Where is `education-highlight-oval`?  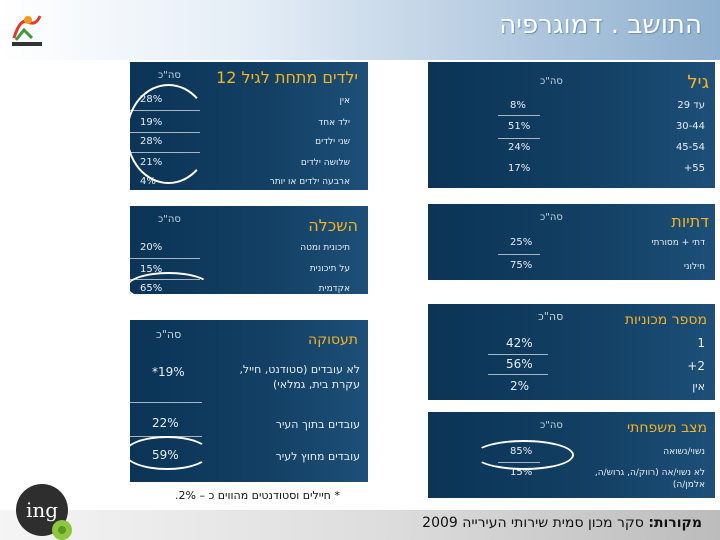 education-highlight-oval is located at coordinates (168, 287).